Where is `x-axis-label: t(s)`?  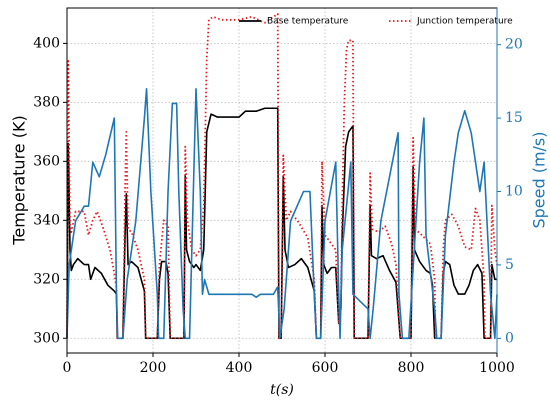 x-axis-label: t(s) is located at coordinates (282, 390).